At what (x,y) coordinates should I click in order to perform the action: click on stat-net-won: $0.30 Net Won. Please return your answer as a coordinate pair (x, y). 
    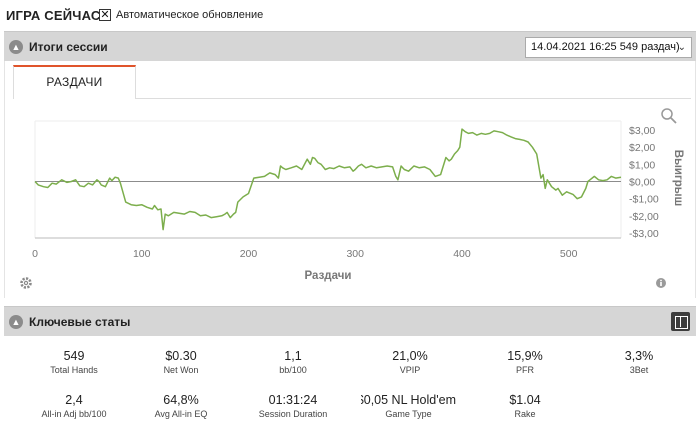
    Looking at the image, I should click on (181, 362).